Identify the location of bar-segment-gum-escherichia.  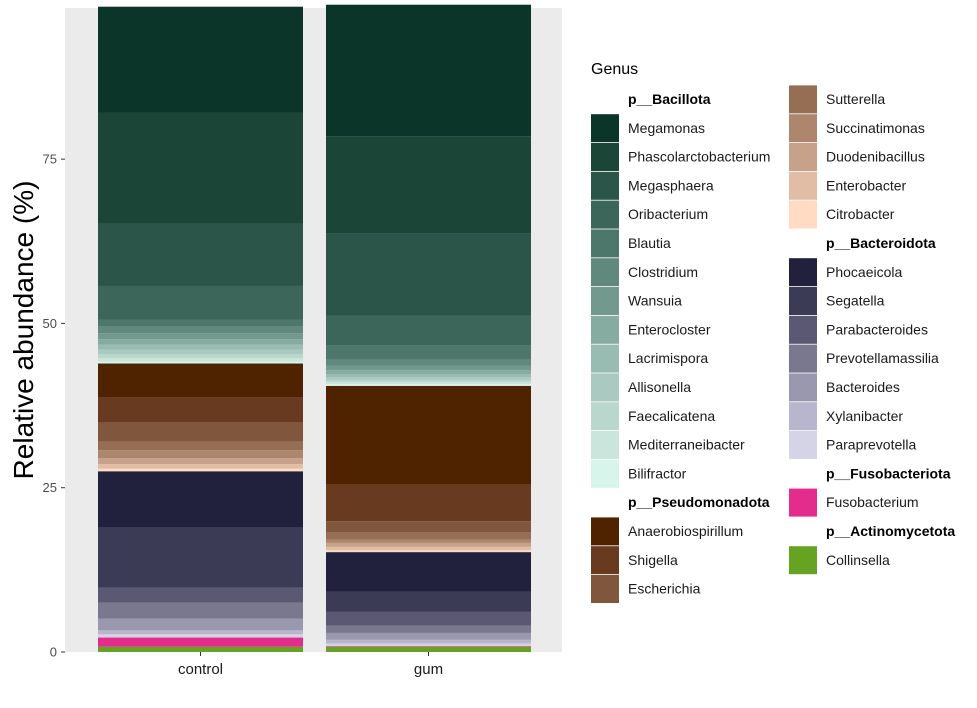
(428, 527).